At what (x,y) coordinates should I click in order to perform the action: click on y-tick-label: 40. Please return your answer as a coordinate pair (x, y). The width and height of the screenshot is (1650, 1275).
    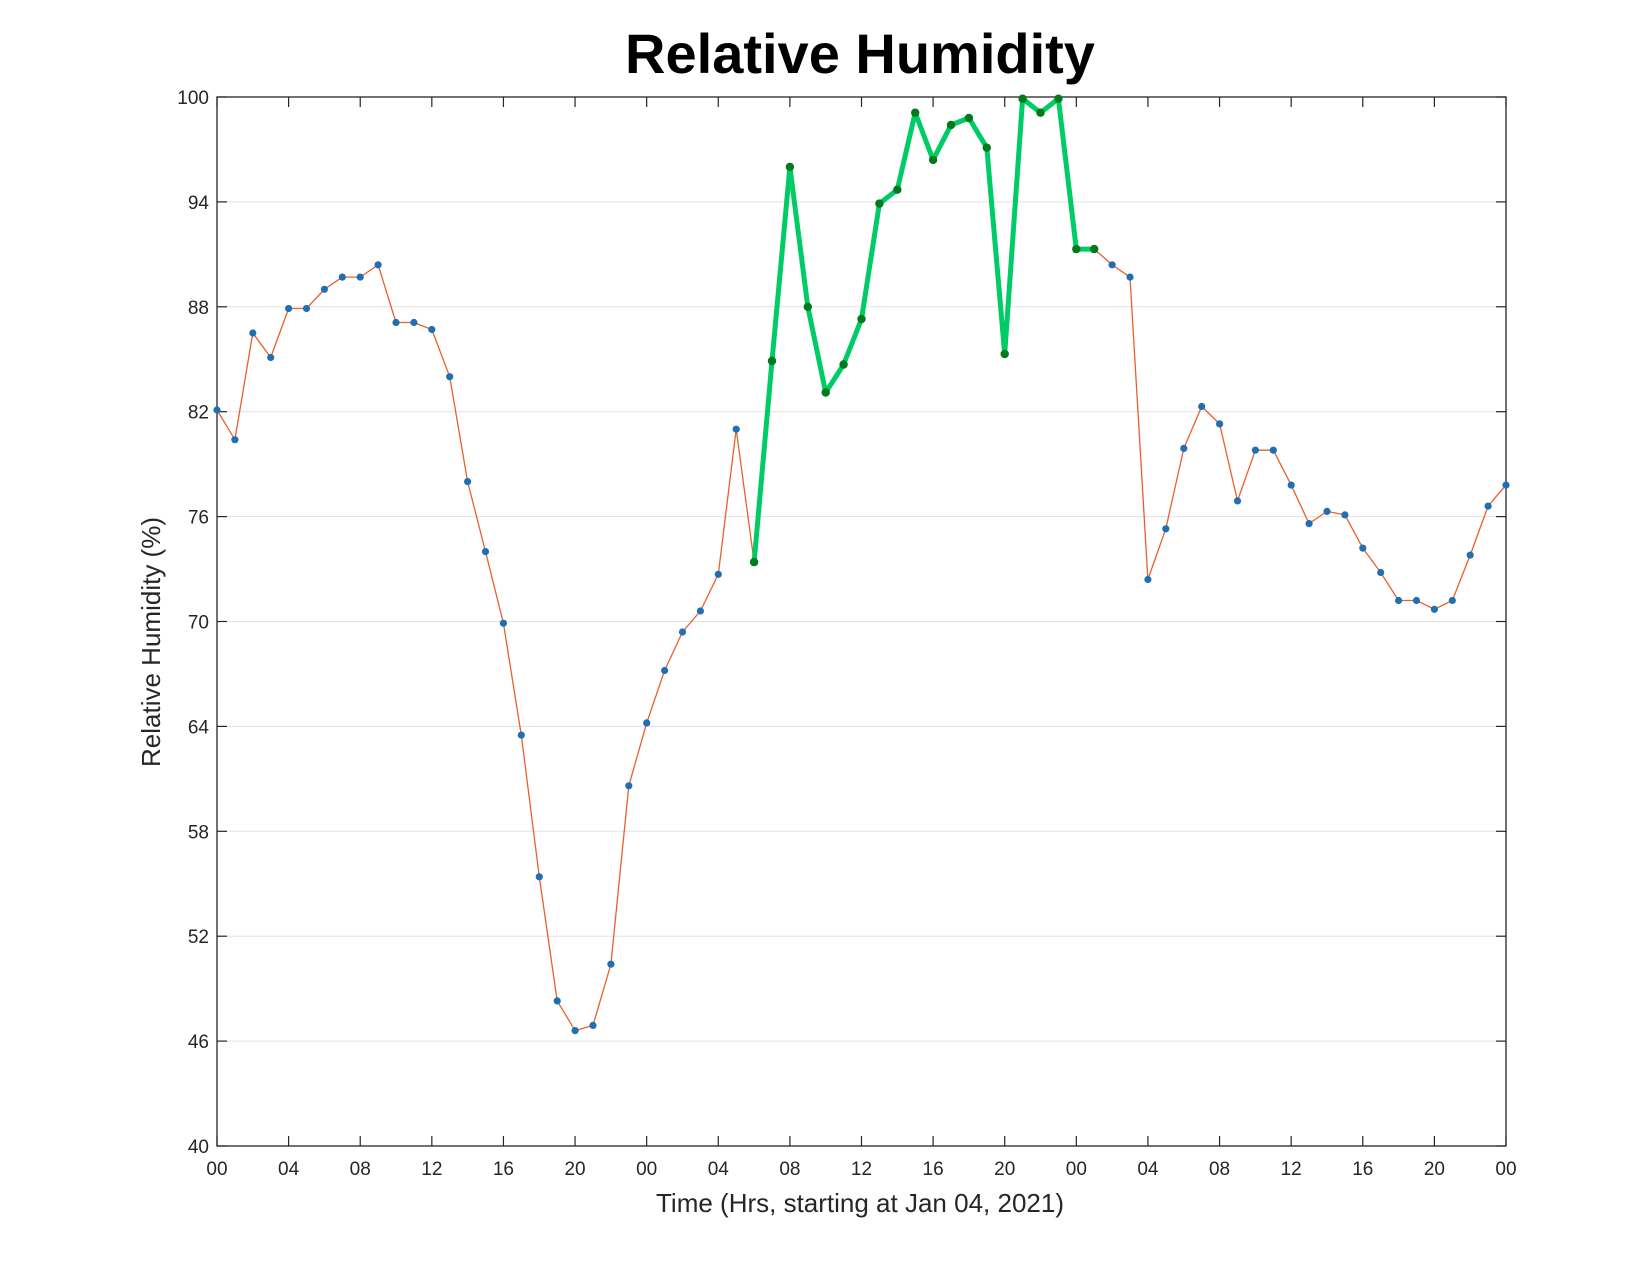
    Looking at the image, I should click on (198, 1147).